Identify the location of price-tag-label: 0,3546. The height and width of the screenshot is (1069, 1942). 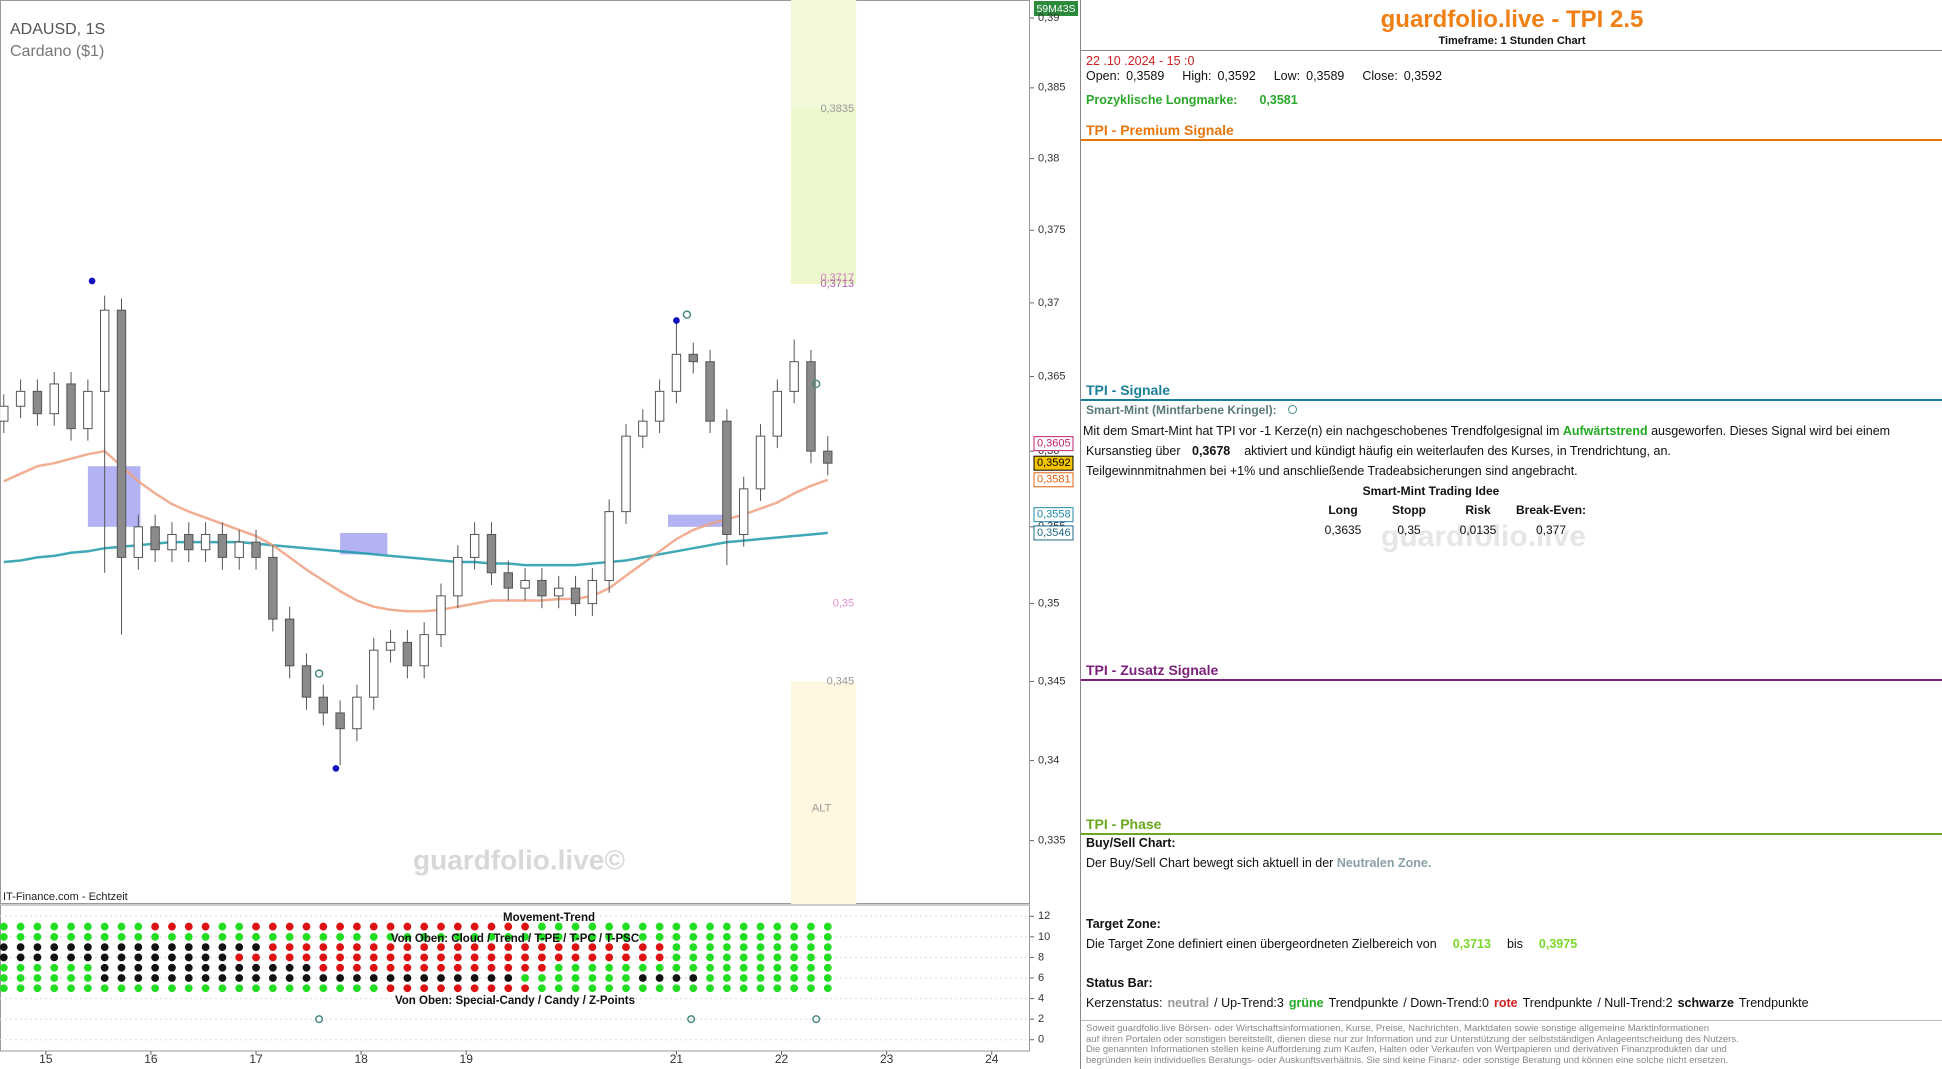
(1054, 533).